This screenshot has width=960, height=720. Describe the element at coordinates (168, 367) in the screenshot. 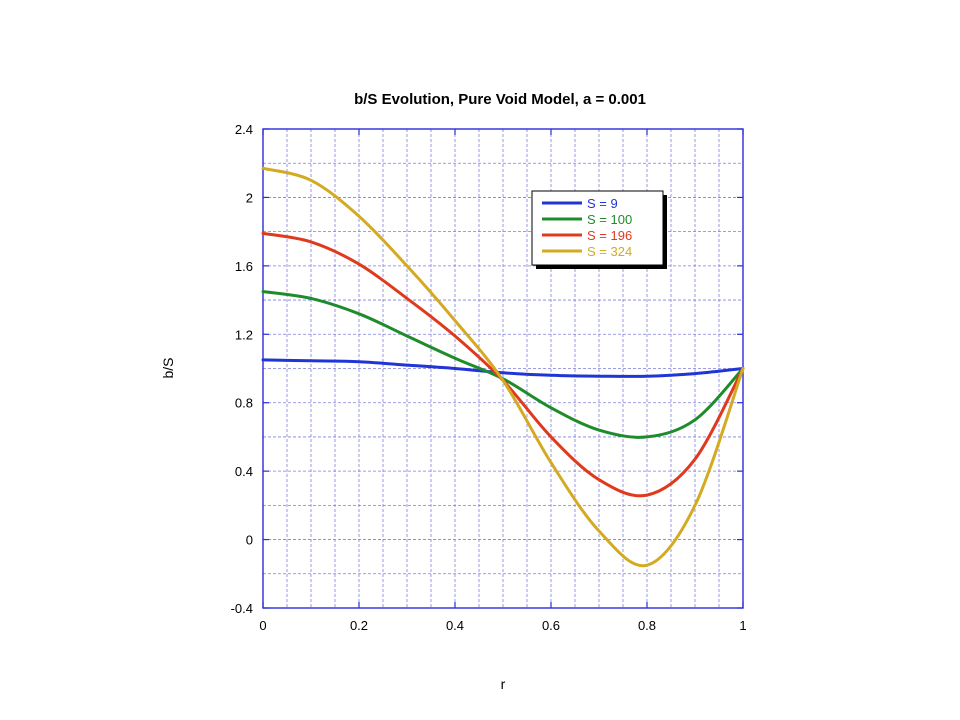

I see `y-axis-label: b/S` at that location.